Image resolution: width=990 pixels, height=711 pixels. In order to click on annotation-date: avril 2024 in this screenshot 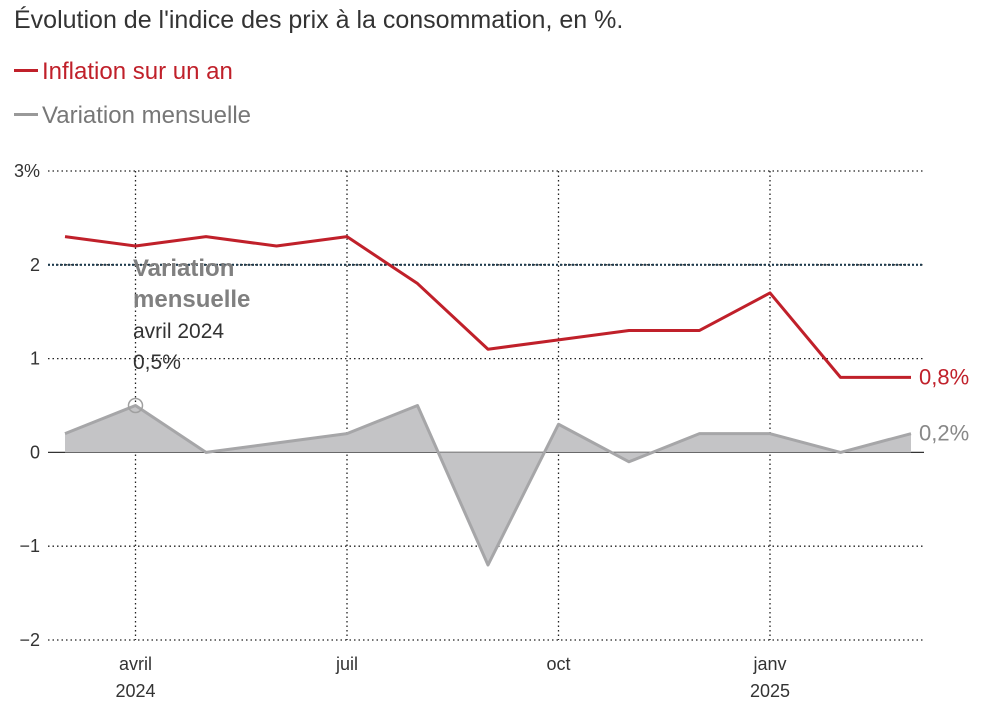, I will do `click(178, 331)`.